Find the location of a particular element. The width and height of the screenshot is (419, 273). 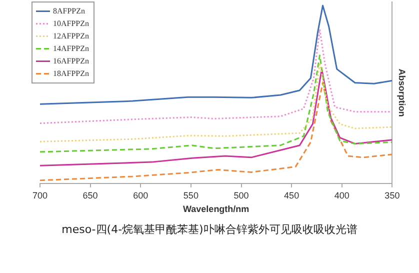

y-axis-title: Absorption is located at coordinates (402, 92).